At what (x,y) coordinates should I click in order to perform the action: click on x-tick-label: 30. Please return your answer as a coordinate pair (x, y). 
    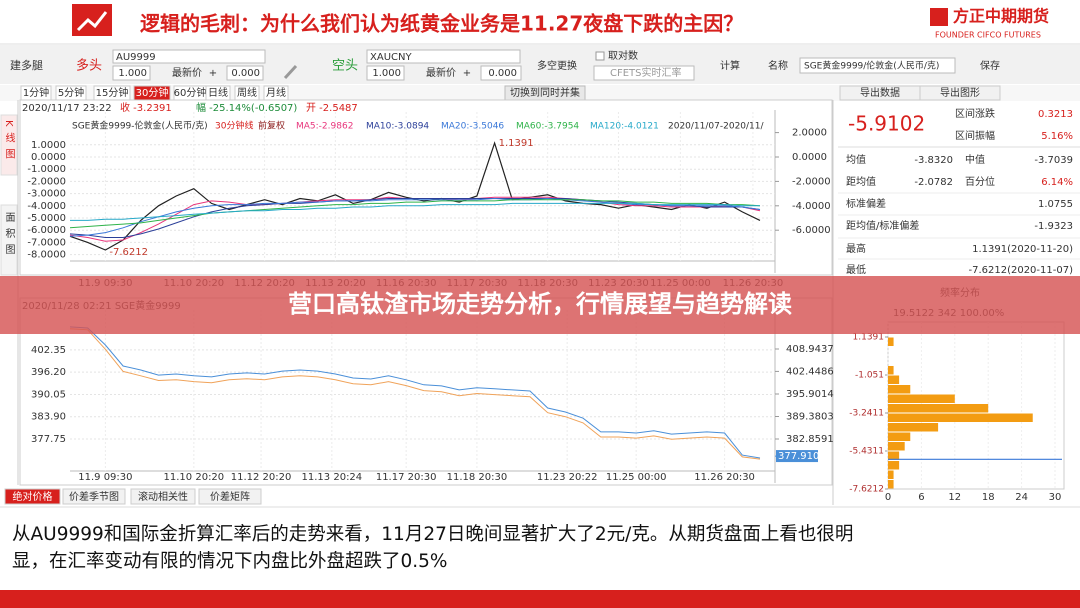
    Looking at the image, I should click on (1055, 497).